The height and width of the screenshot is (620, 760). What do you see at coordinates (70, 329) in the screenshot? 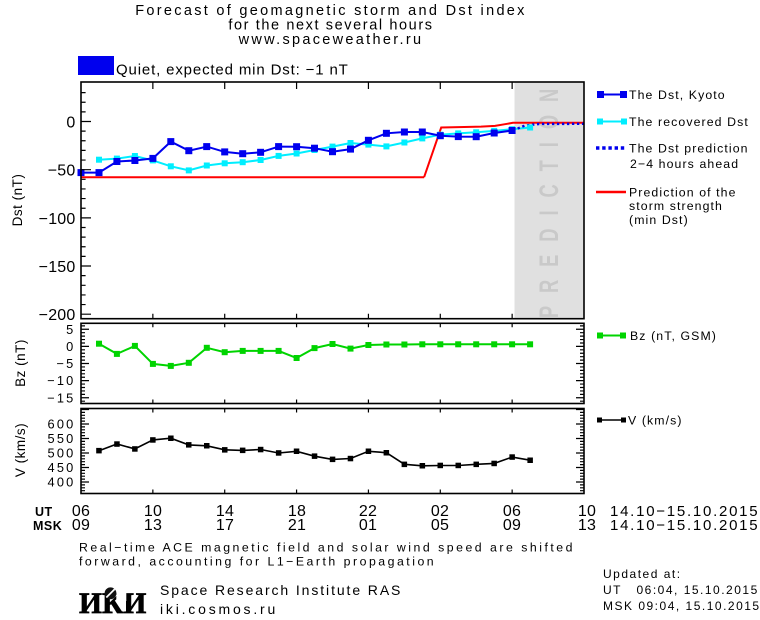
I see `svg-text: 5` at bounding box center [70, 329].